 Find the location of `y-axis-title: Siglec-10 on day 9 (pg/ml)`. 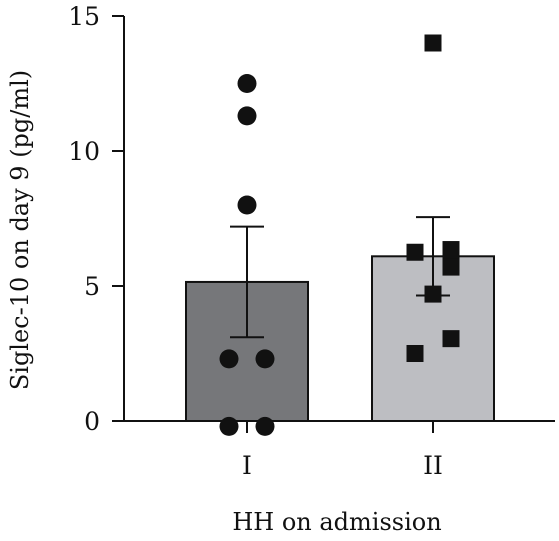

y-axis-title: Siglec-10 on day 9 (pg/ml) is located at coordinates (20, 230).